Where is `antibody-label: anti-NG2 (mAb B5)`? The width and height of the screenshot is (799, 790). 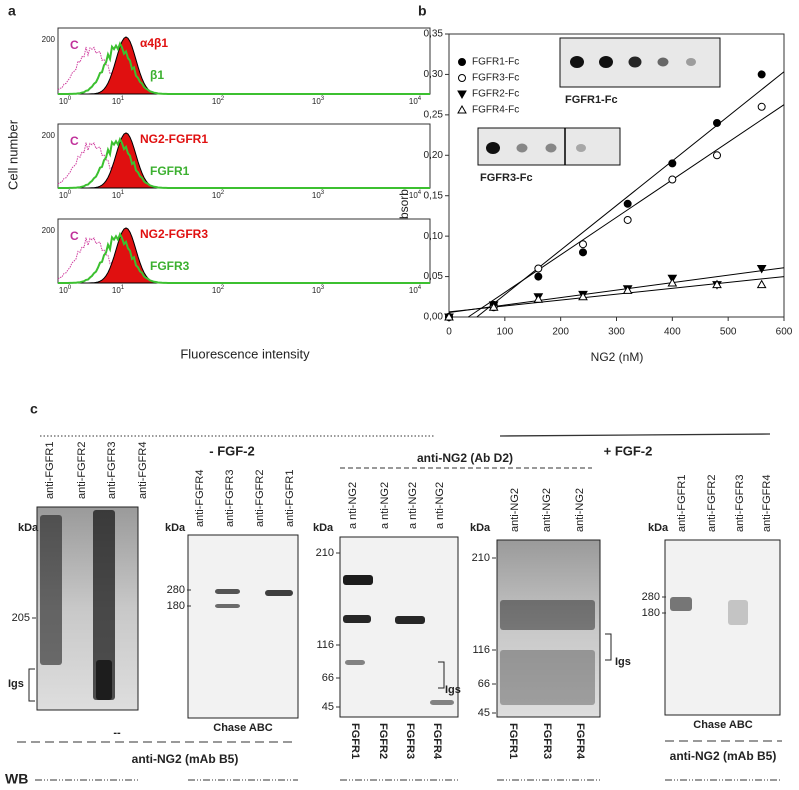 antibody-label: anti-NG2 (mAb B5) is located at coordinates (185, 759).